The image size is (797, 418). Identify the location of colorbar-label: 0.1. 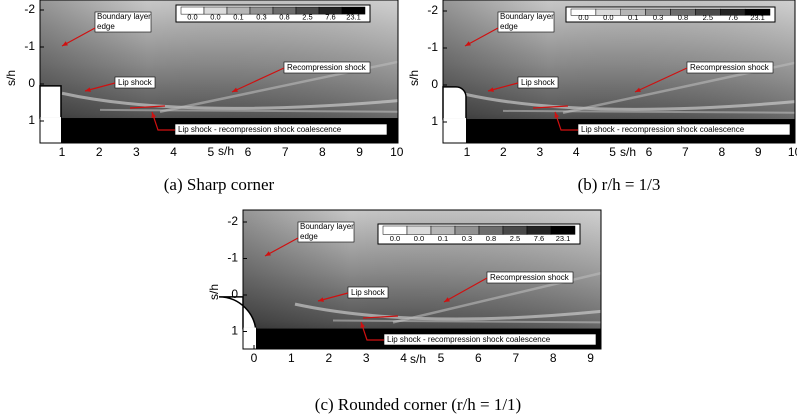
(238, 17).